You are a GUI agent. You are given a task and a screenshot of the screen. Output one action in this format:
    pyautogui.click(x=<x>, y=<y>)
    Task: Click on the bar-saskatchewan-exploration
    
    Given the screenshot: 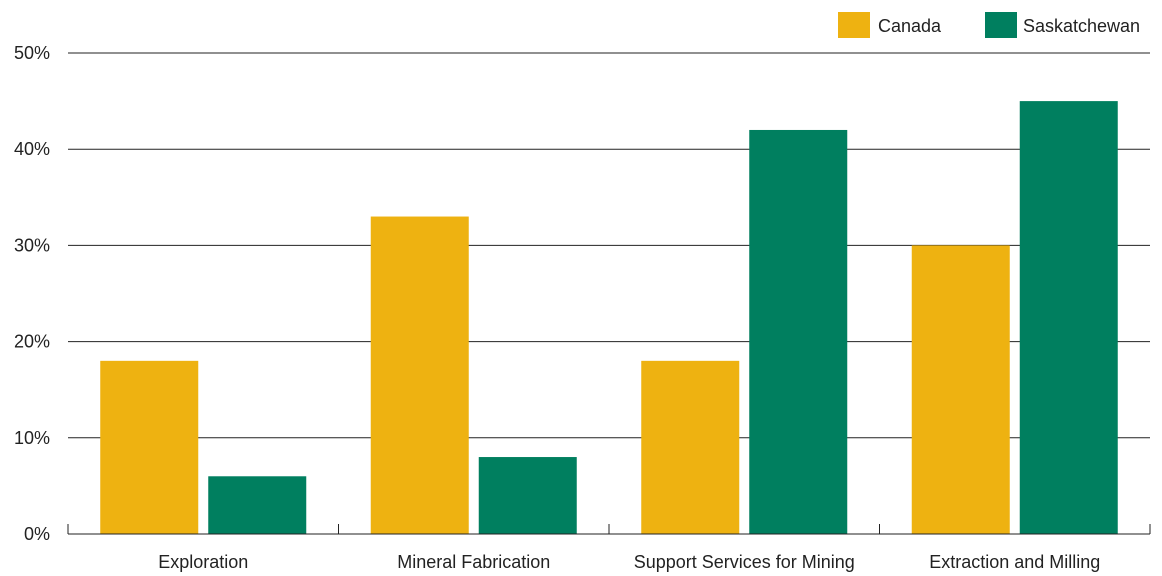 What is the action you would take?
    pyautogui.click(x=257, y=505)
    